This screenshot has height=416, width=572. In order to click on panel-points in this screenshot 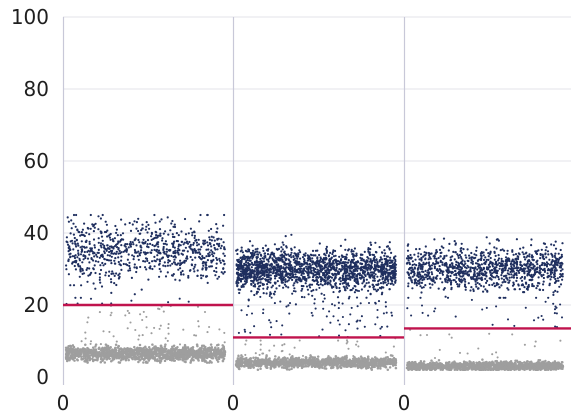, I will do `click(145, 288)`.